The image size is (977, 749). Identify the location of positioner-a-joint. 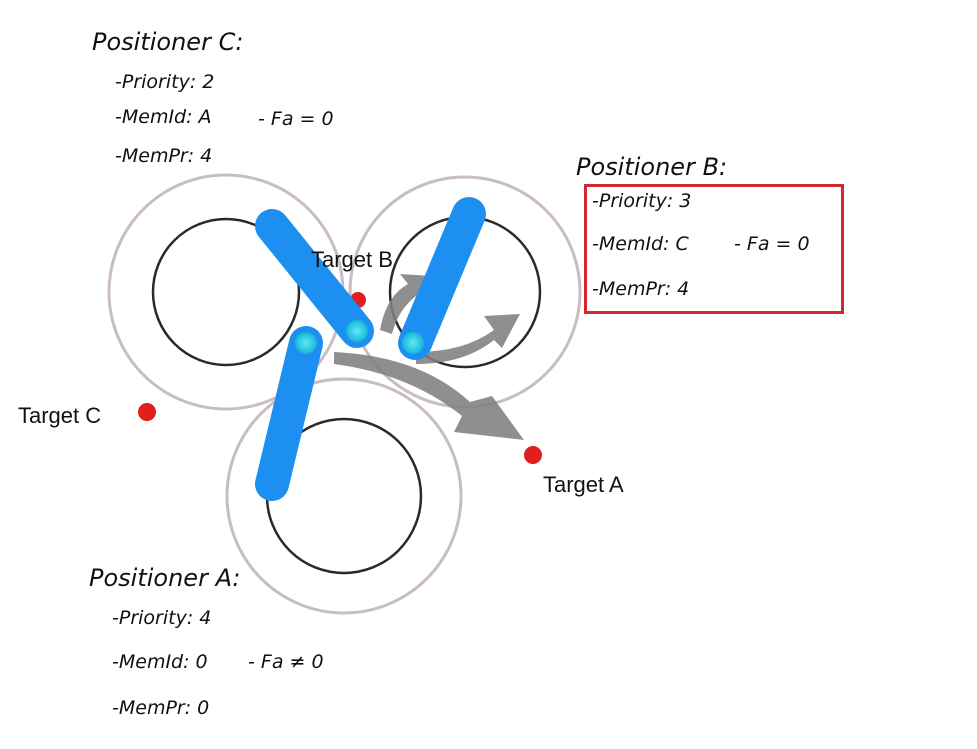
(306, 343).